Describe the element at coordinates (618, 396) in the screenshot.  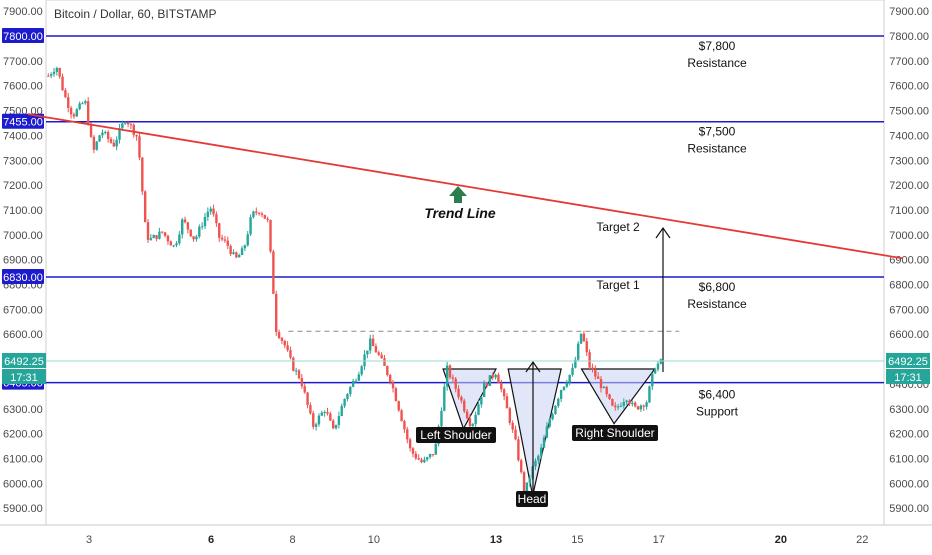
I see `pattern-right-shoulder-shape` at that location.